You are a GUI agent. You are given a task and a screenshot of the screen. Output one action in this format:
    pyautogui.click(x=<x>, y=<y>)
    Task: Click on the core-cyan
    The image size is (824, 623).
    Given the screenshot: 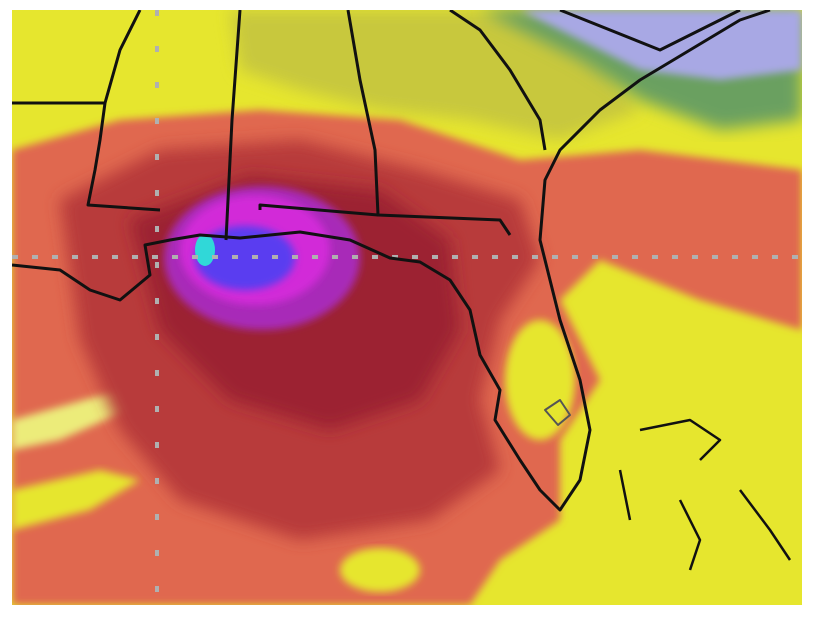 What is the action you would take?
    pyautogui.click(x=205, y=250)
    